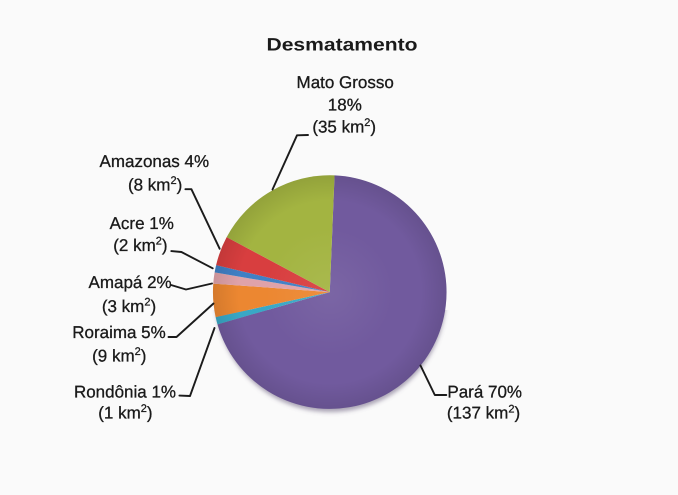 The width and height of the screenshot is (678, 495). I want to click on svg-text: (8 km2), so click(155, 184).